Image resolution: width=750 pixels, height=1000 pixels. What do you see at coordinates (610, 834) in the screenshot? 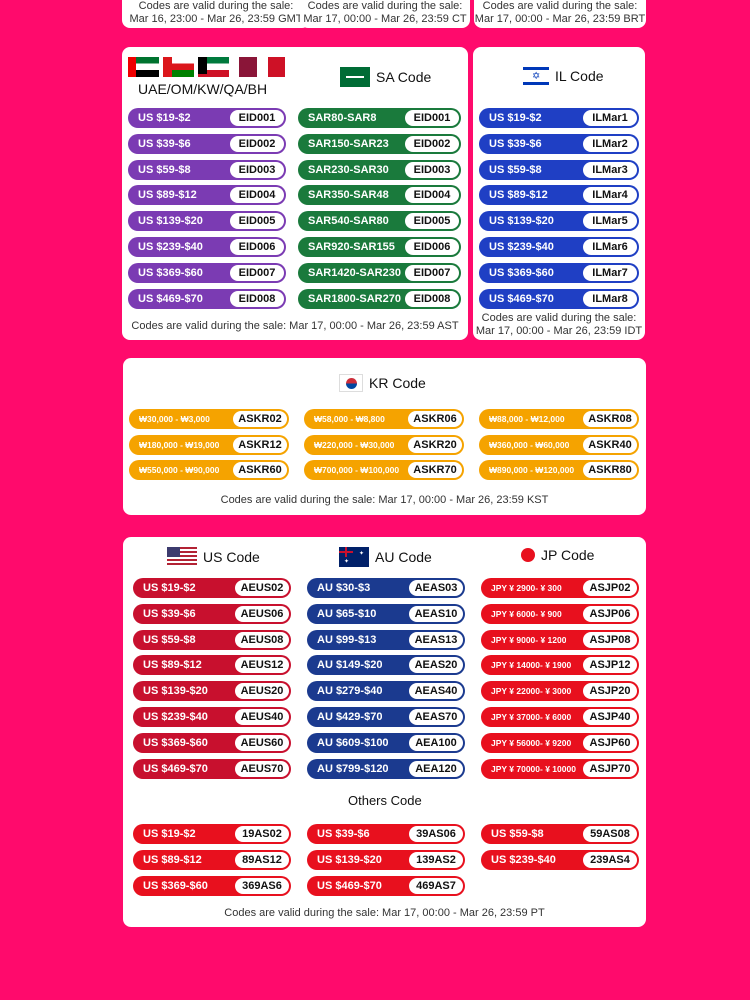
I see `others-coupon-code: 59AS08` at bounding box center [610, 834].